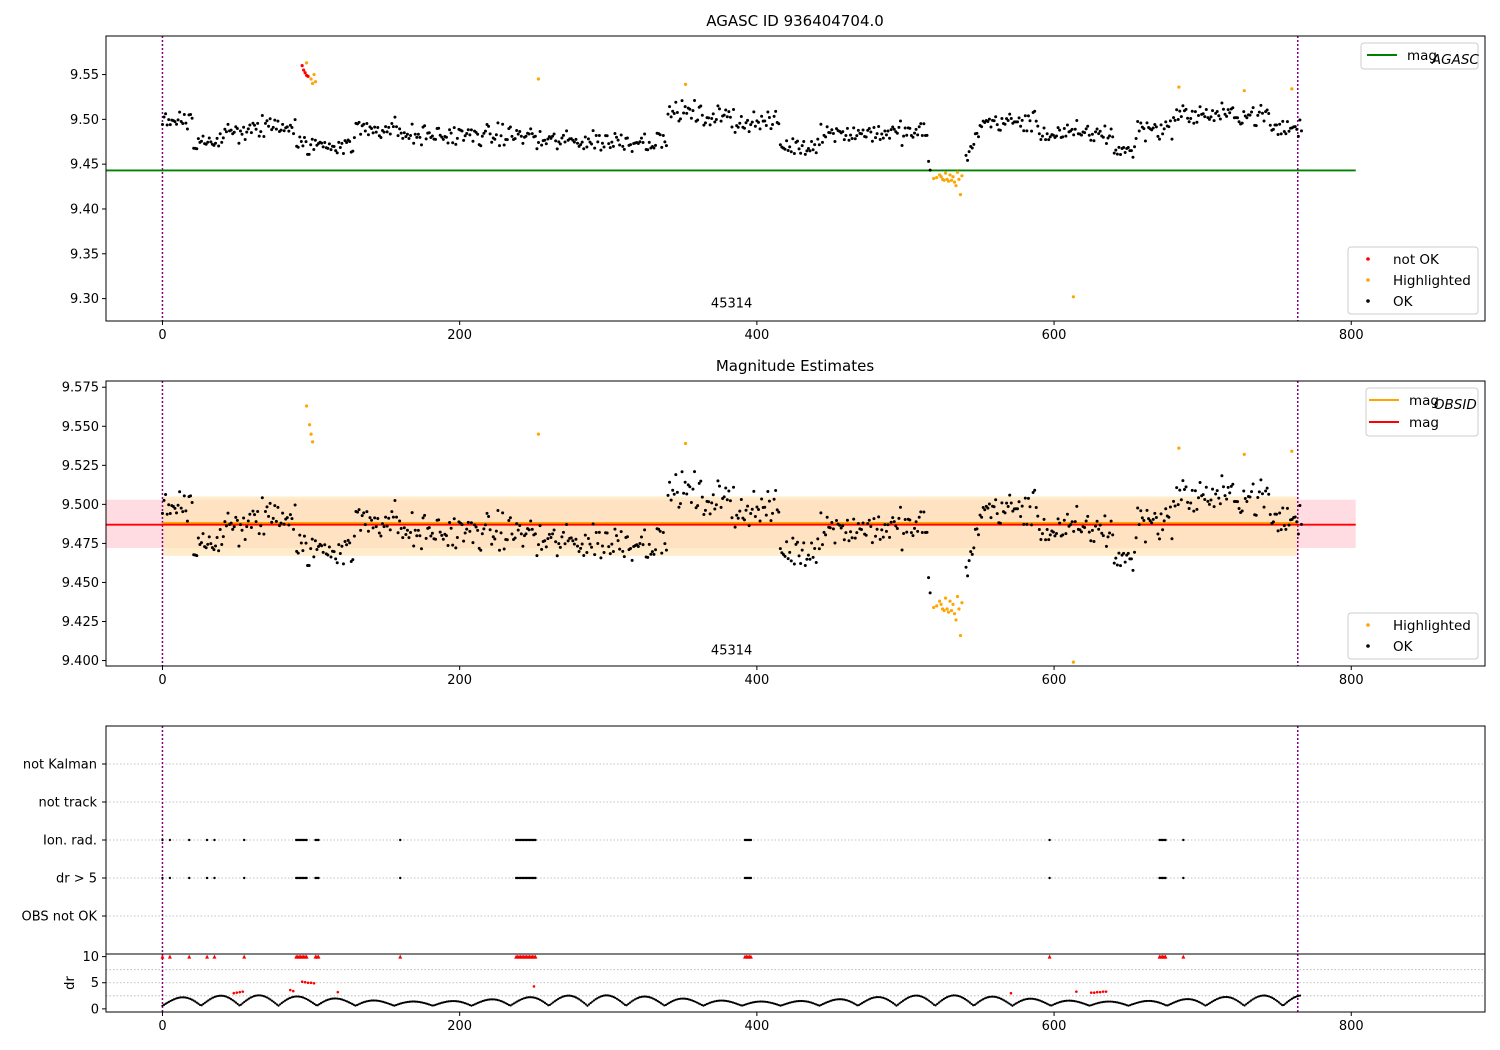  I want to click on y-tick-label: 9.400, so click(80, 661).